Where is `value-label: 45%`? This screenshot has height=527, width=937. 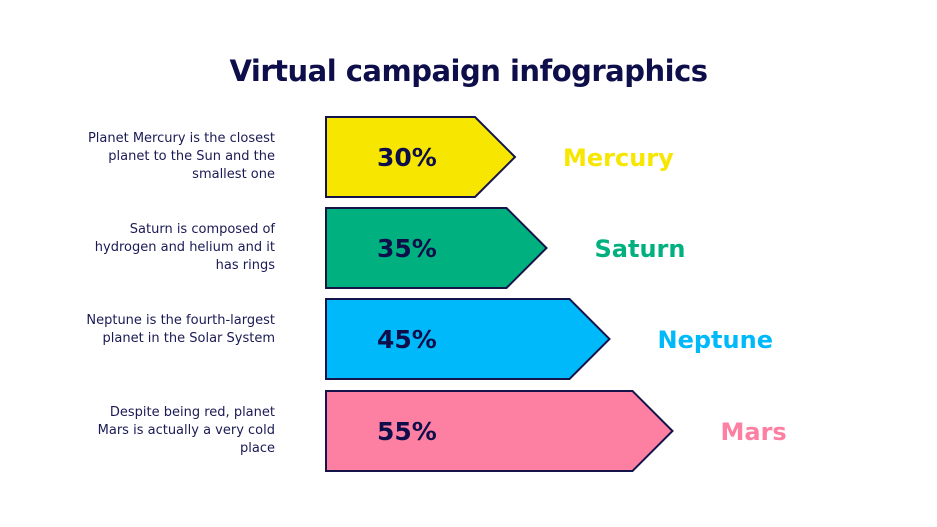 value-label: 45% is located at coordinates (407, 339).